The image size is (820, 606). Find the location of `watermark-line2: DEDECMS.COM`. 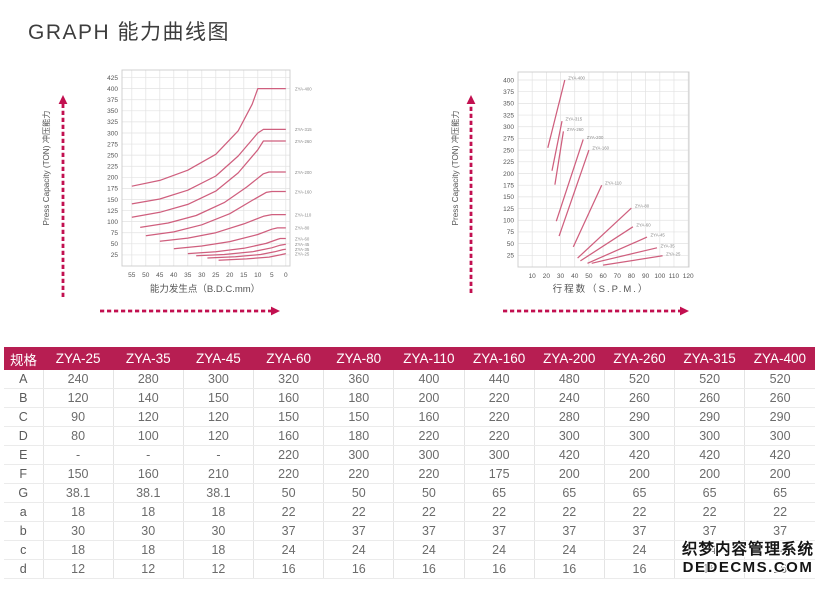

watermark-line2: DEDECMS.COM is located at coordinates (748, 568).